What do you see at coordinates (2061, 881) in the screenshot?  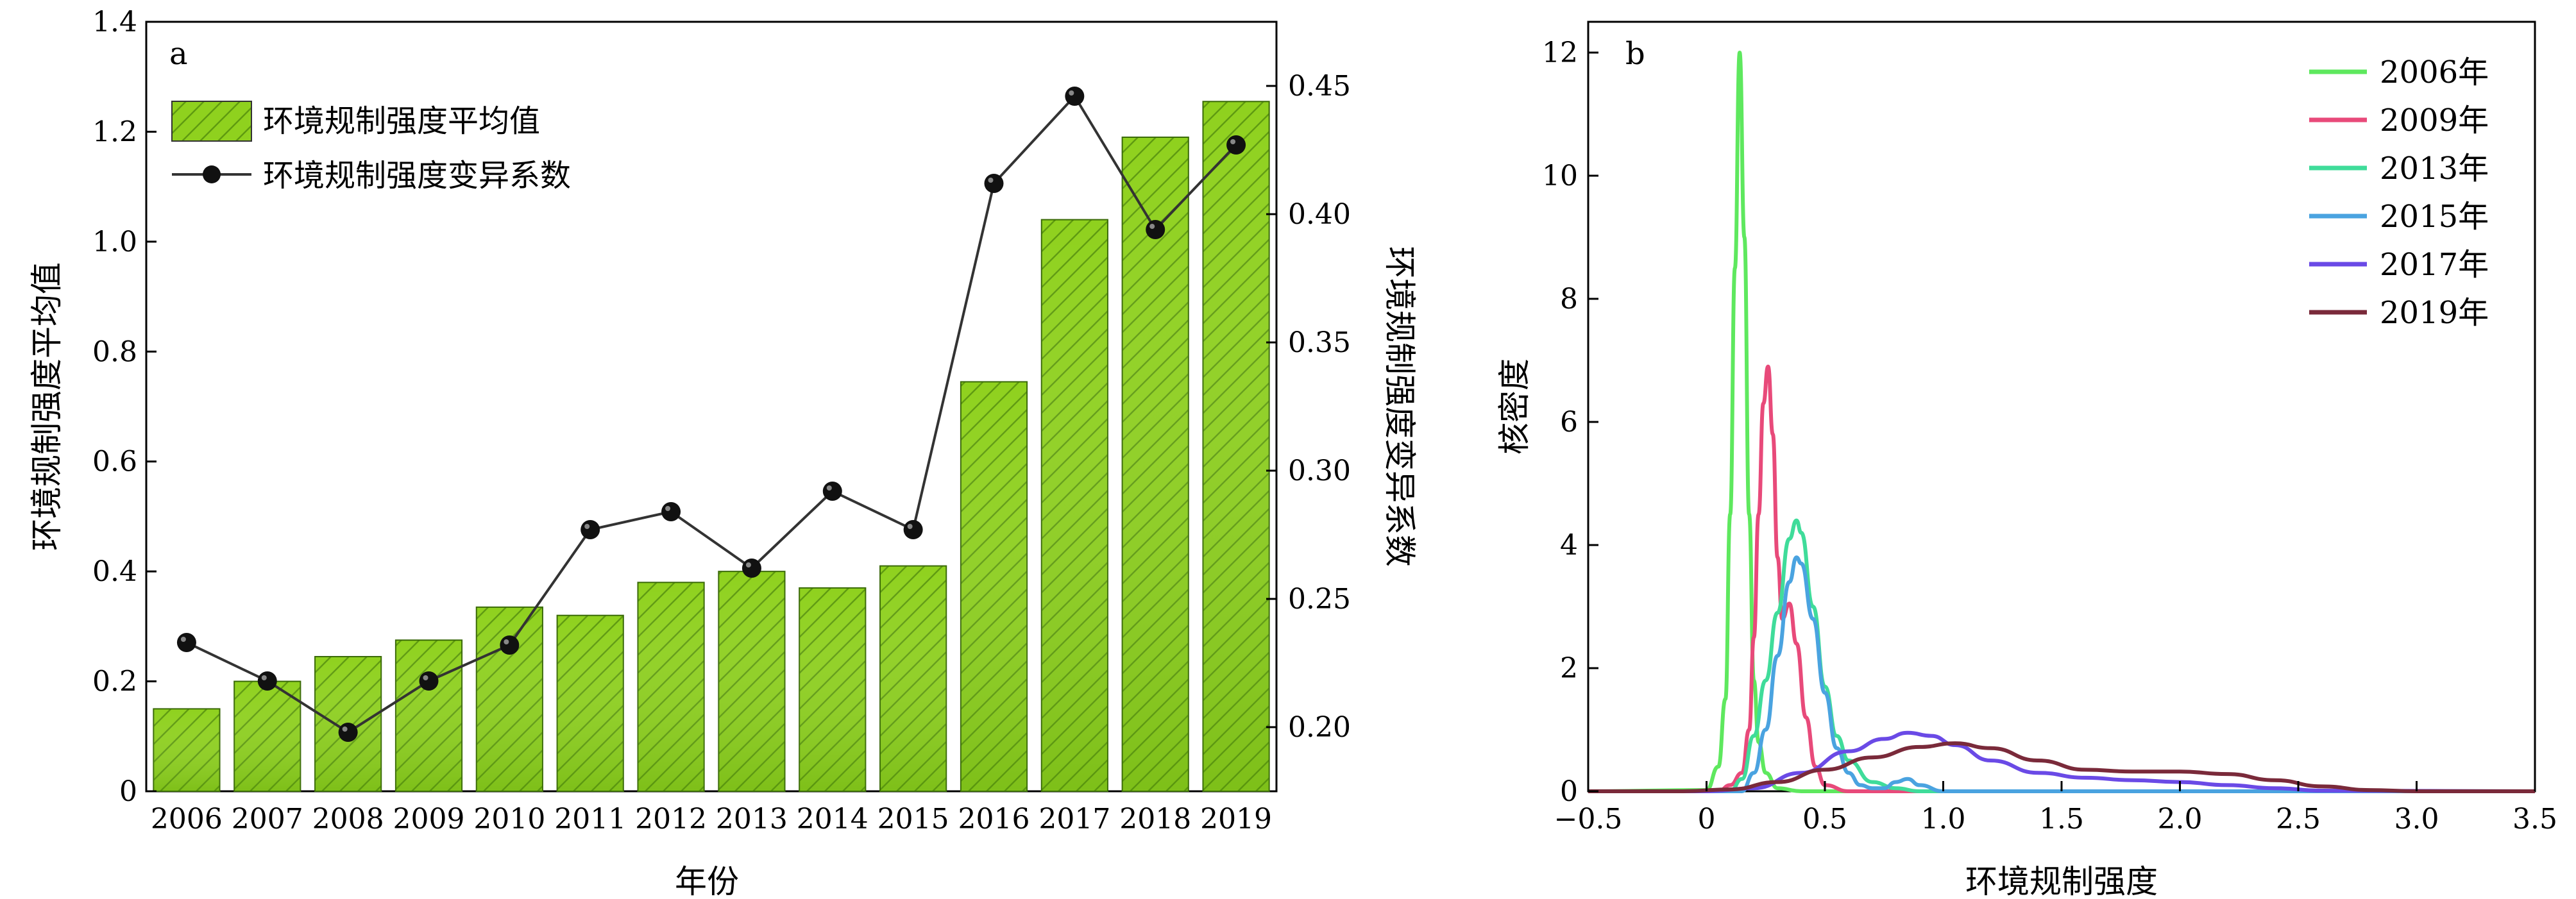 I see `panel-b-xlabel: 环境规制强度` at bounding box center [2061, 881].